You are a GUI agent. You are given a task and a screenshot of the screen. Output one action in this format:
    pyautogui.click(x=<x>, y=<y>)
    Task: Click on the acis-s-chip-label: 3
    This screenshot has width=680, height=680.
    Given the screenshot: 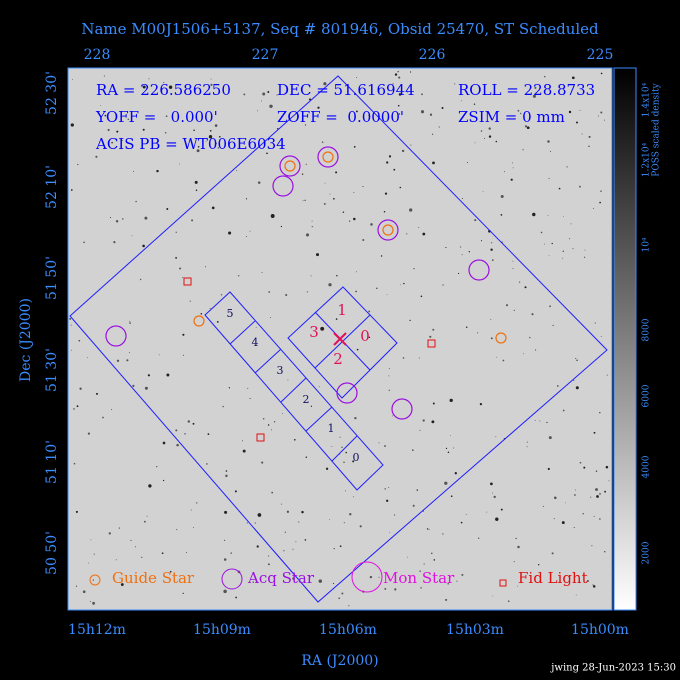 What is the action you would take?
    pyautogui.click(x=280, y=370)
    